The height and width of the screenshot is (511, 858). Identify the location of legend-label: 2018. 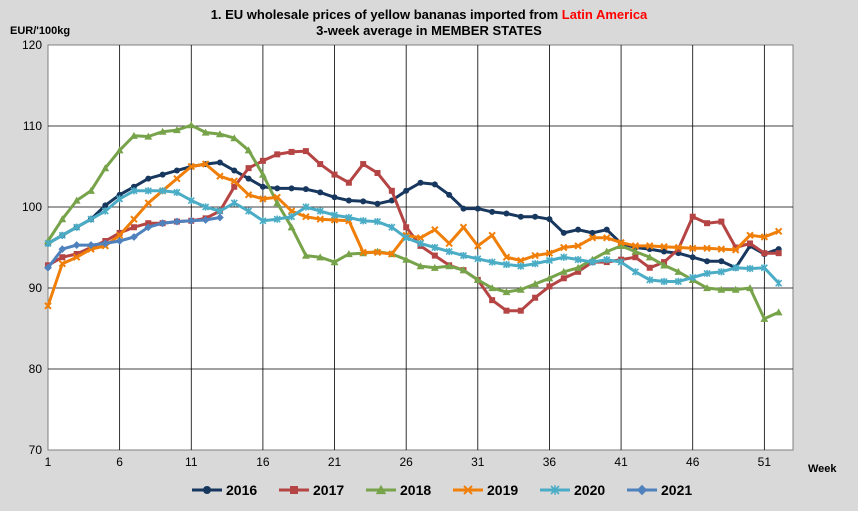
(415, 490).